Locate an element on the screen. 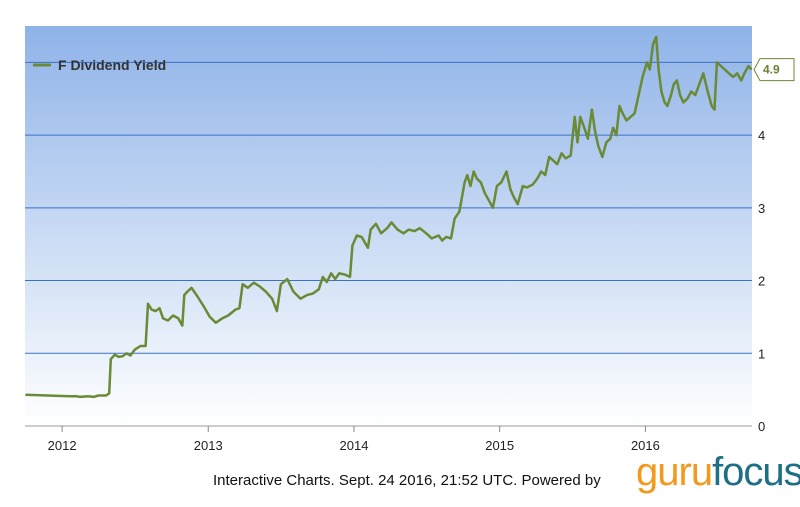 This screenshot has width=800, height=507. y-tick-label: 4 is located at coordinates (761, 135).